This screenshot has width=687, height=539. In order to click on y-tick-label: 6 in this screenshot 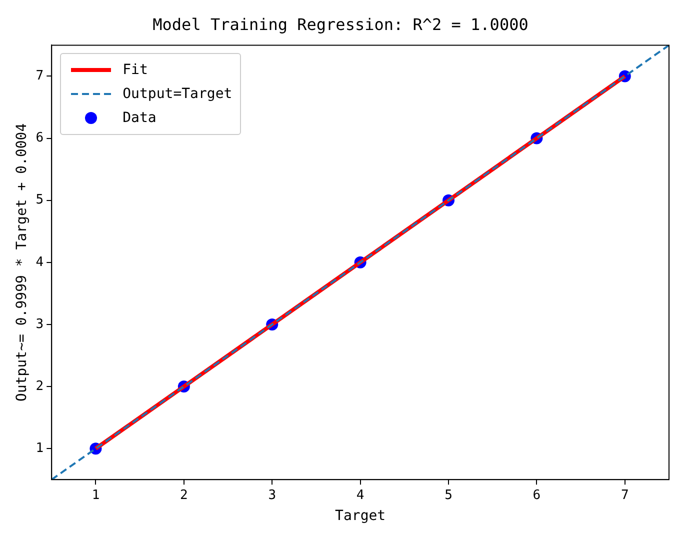, I will do `click(40, 138)`.